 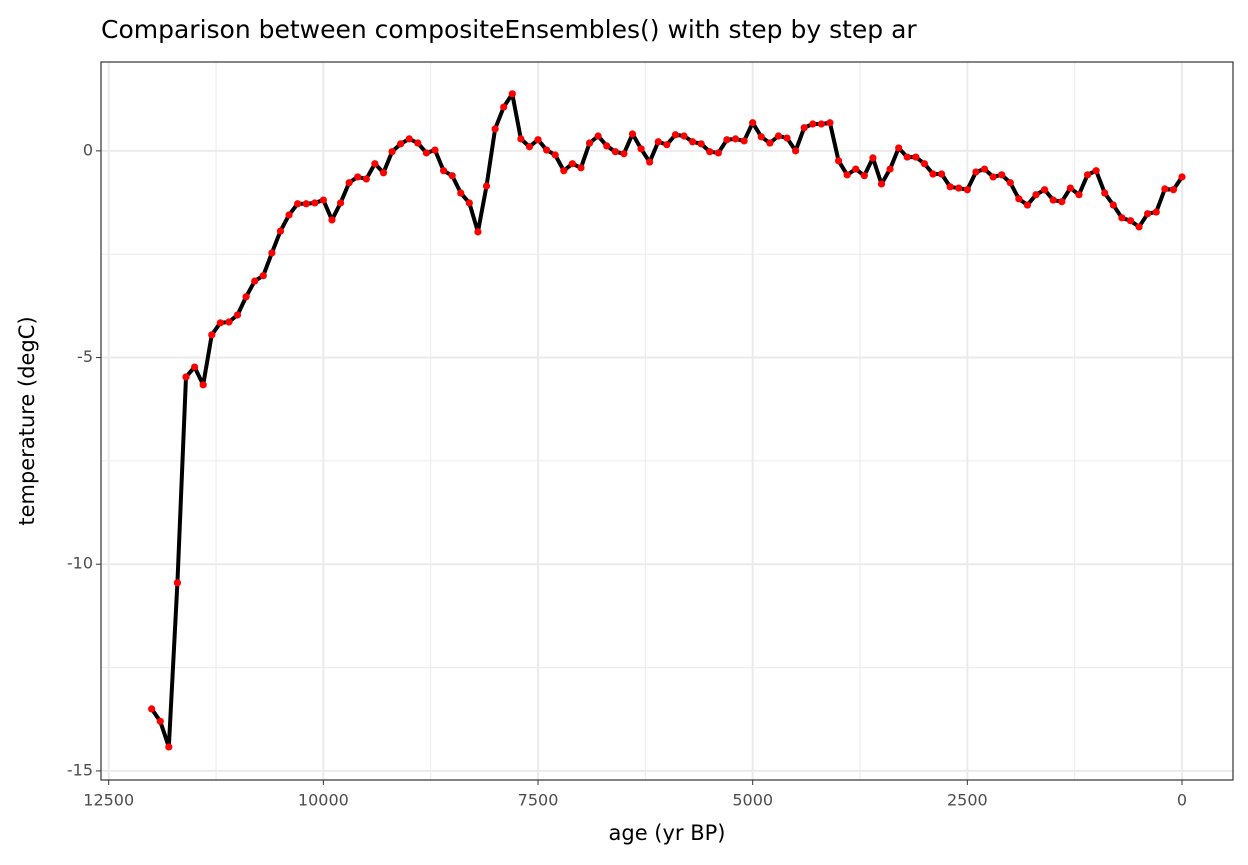 What do you see at coordinates (88, 149) in the screenshot?
I see `y-tick-label: 0` at bounding box center [88, 149].